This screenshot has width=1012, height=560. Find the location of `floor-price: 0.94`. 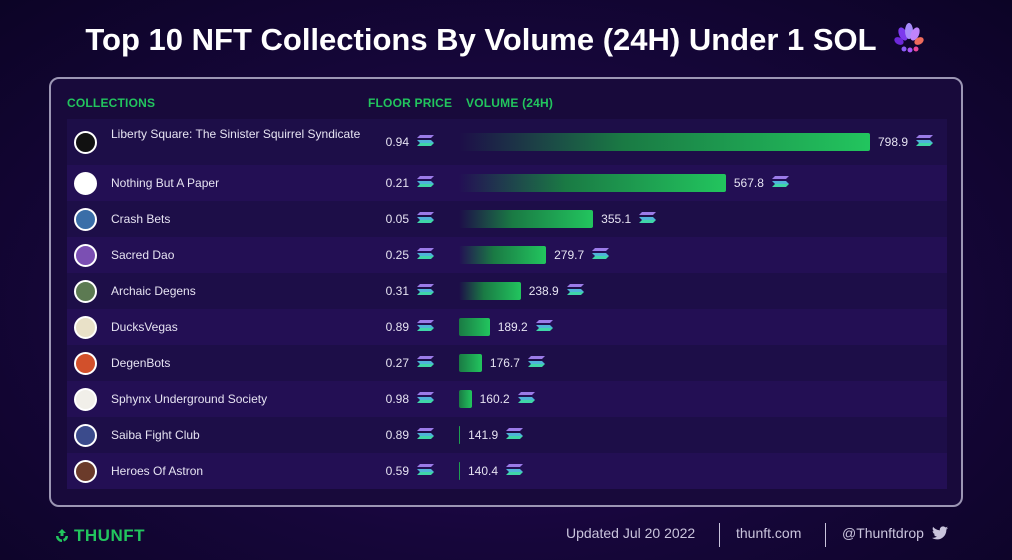

floor-price: 0.94 is located at coordinates (397, 142).